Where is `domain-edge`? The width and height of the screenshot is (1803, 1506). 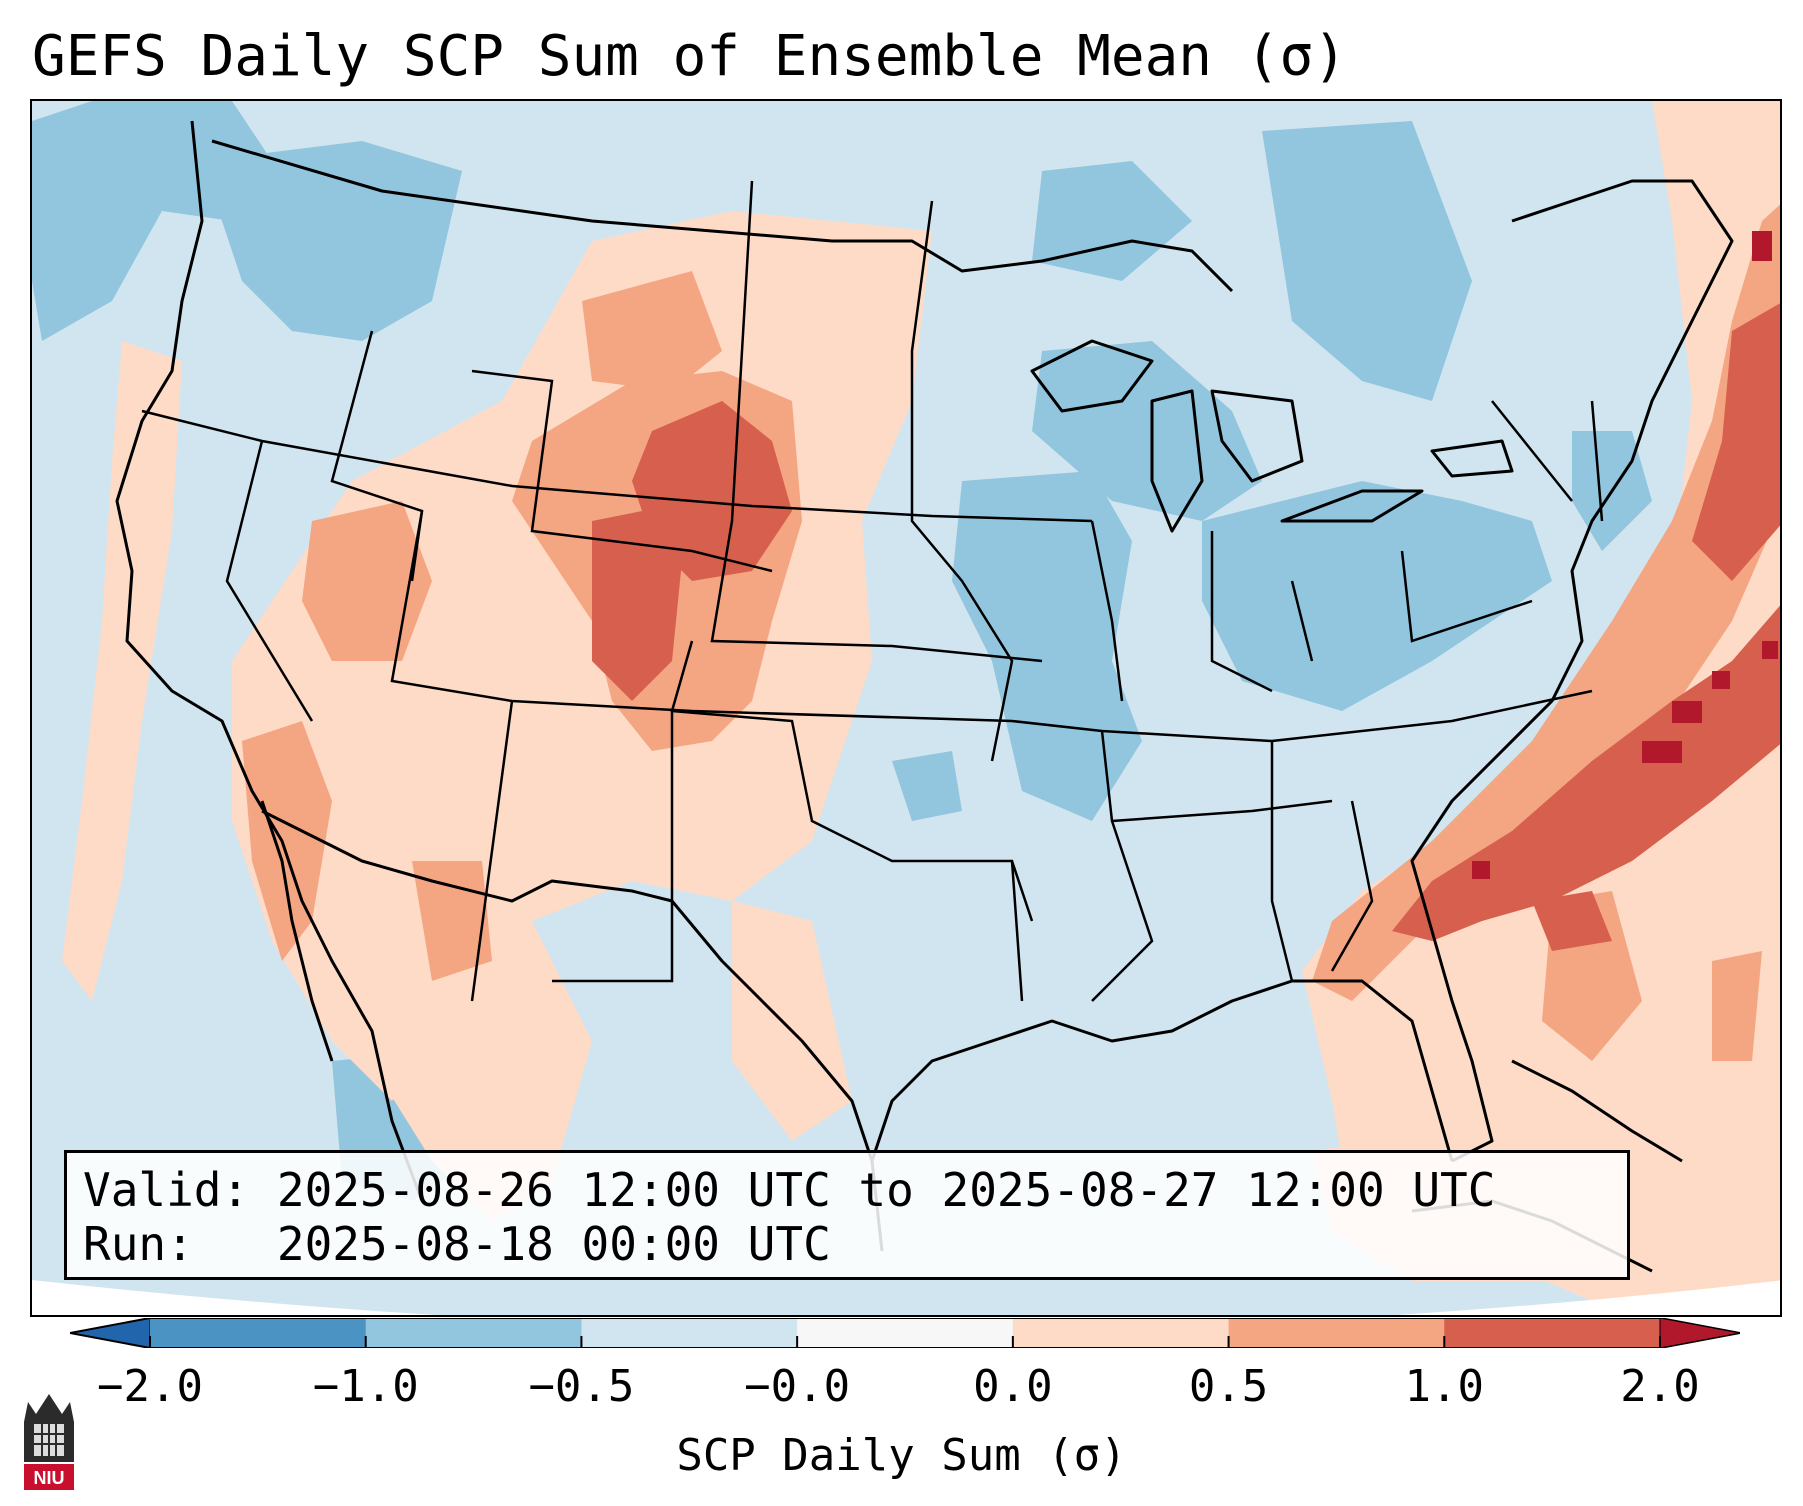
domain-edge is located at coordinates (906, 1297).